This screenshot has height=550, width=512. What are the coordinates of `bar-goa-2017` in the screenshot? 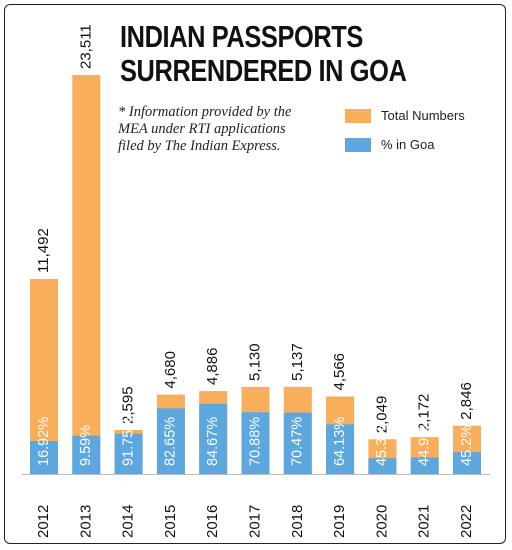 It's located at (255, 443).